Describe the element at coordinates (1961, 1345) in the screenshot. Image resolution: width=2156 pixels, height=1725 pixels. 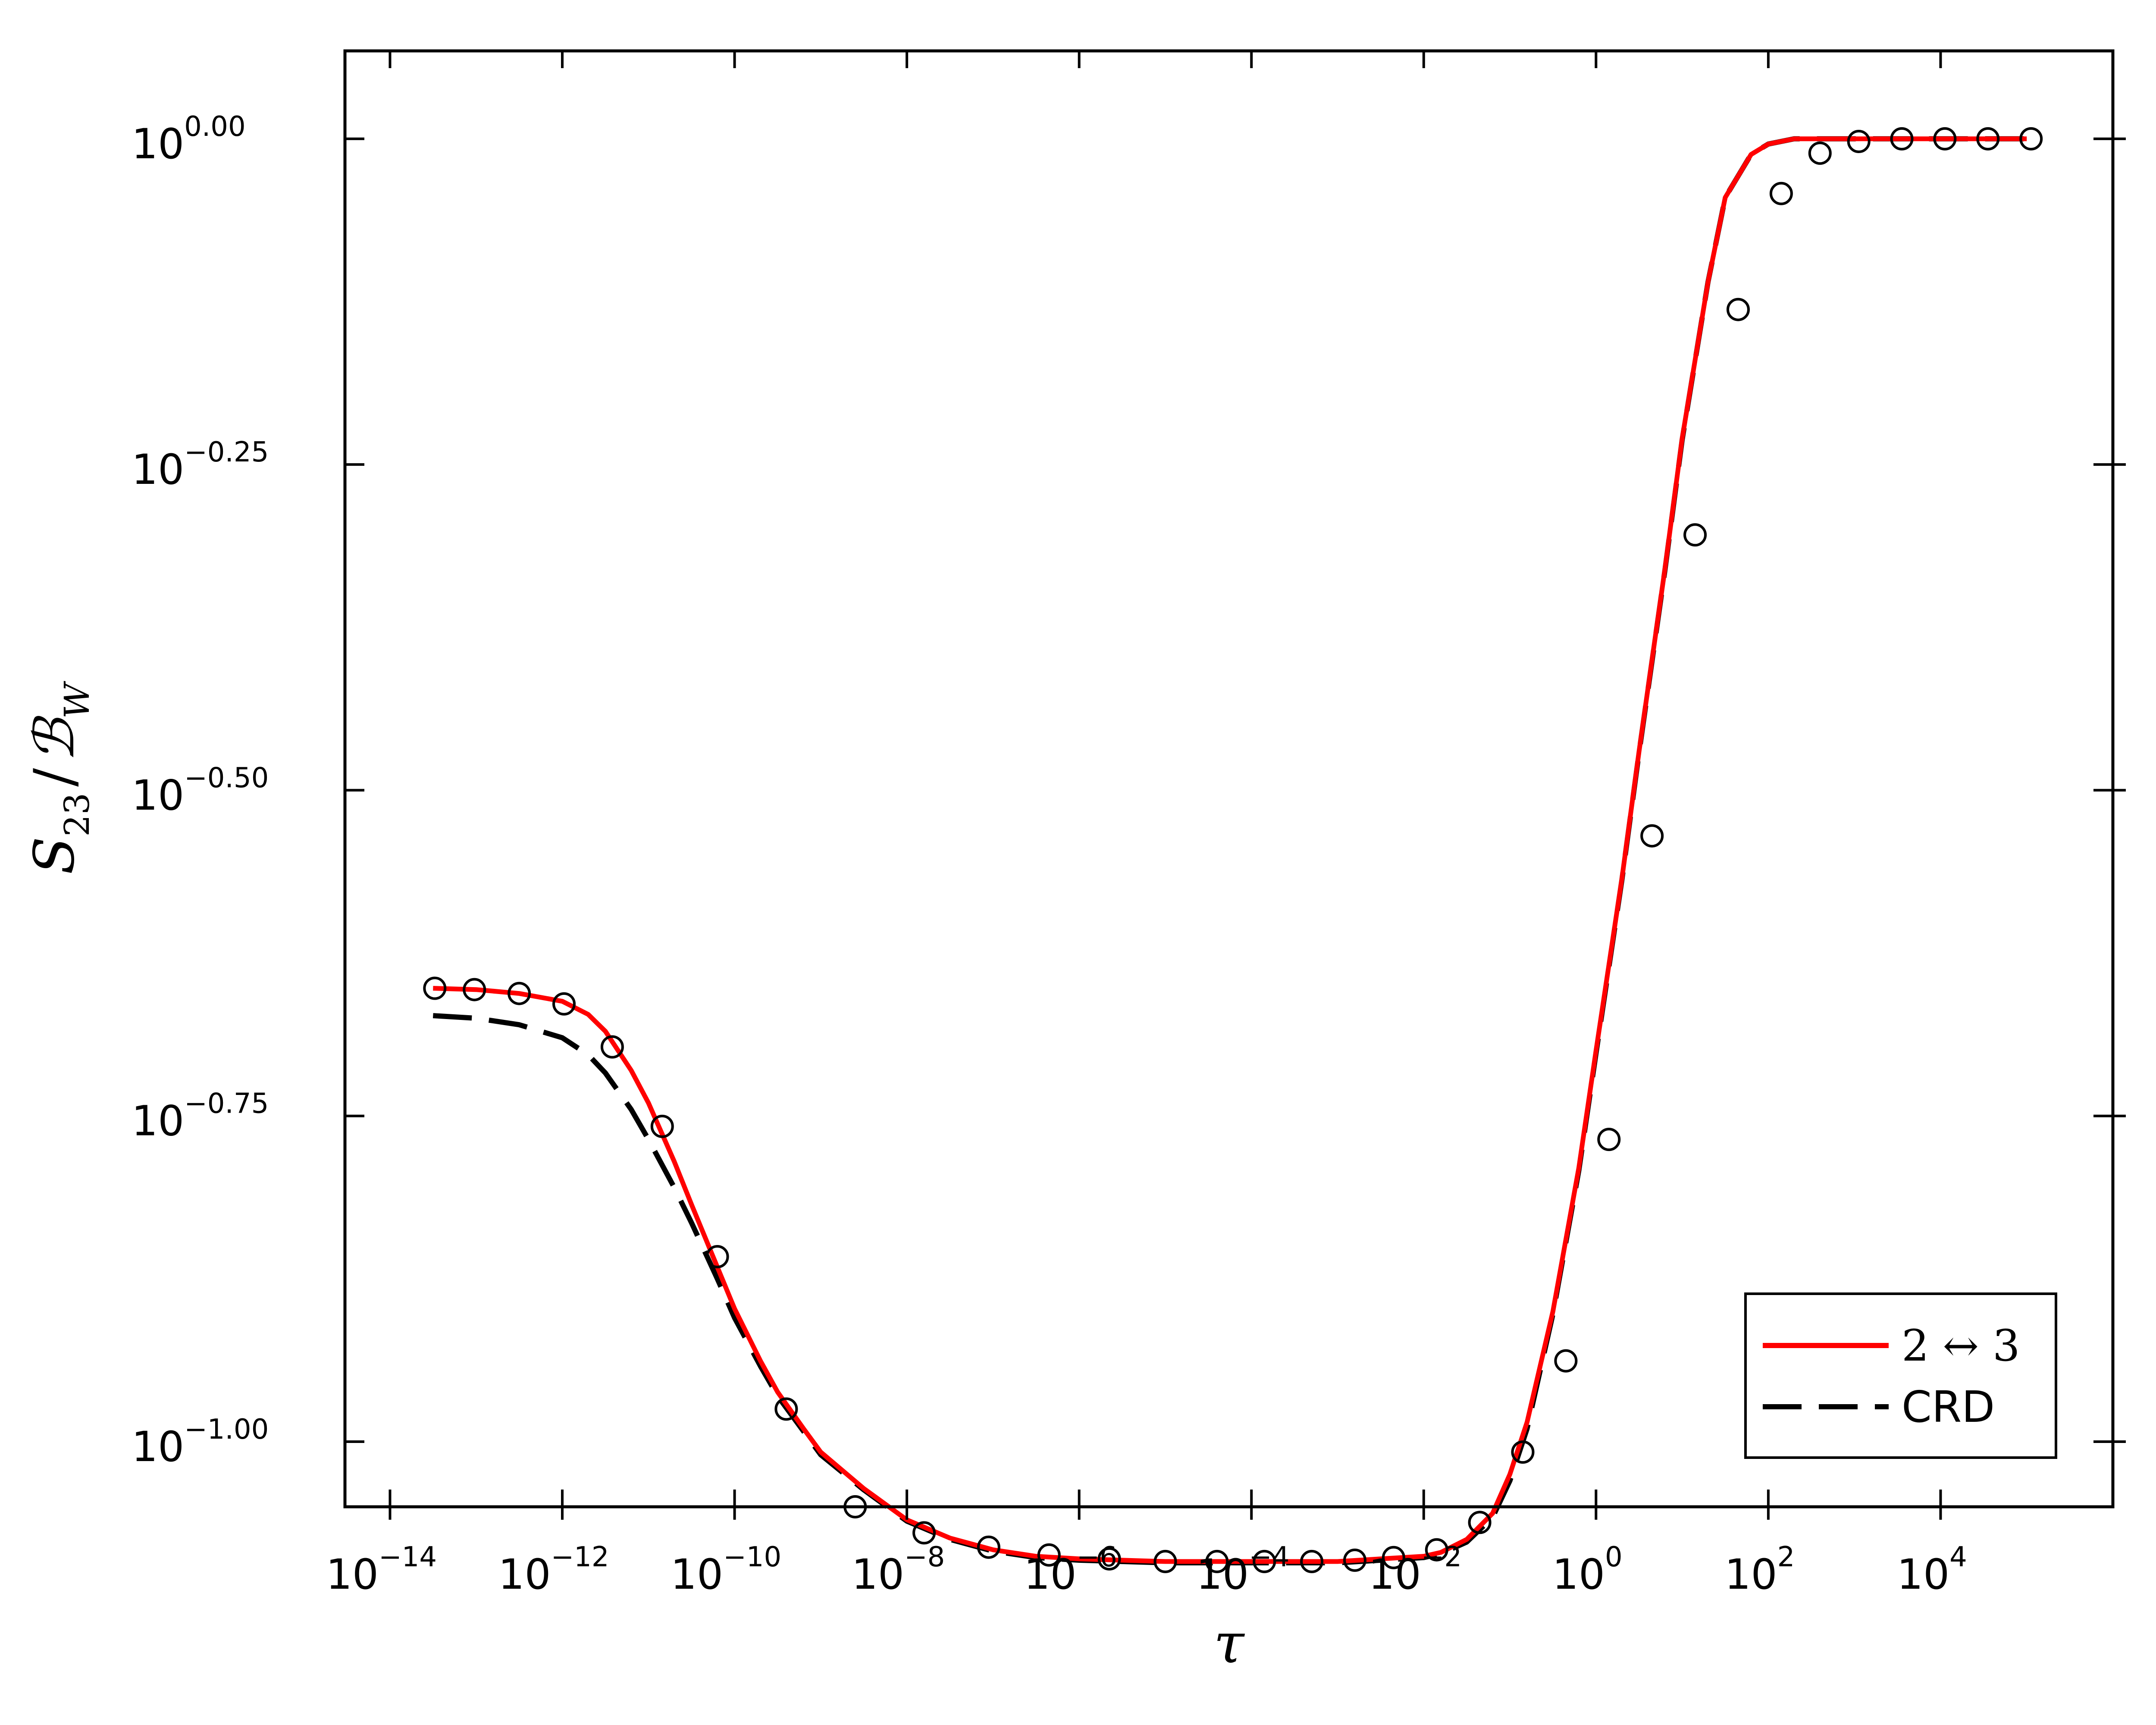
I see `legend-label-23: 2 ↔ 3` at that location.